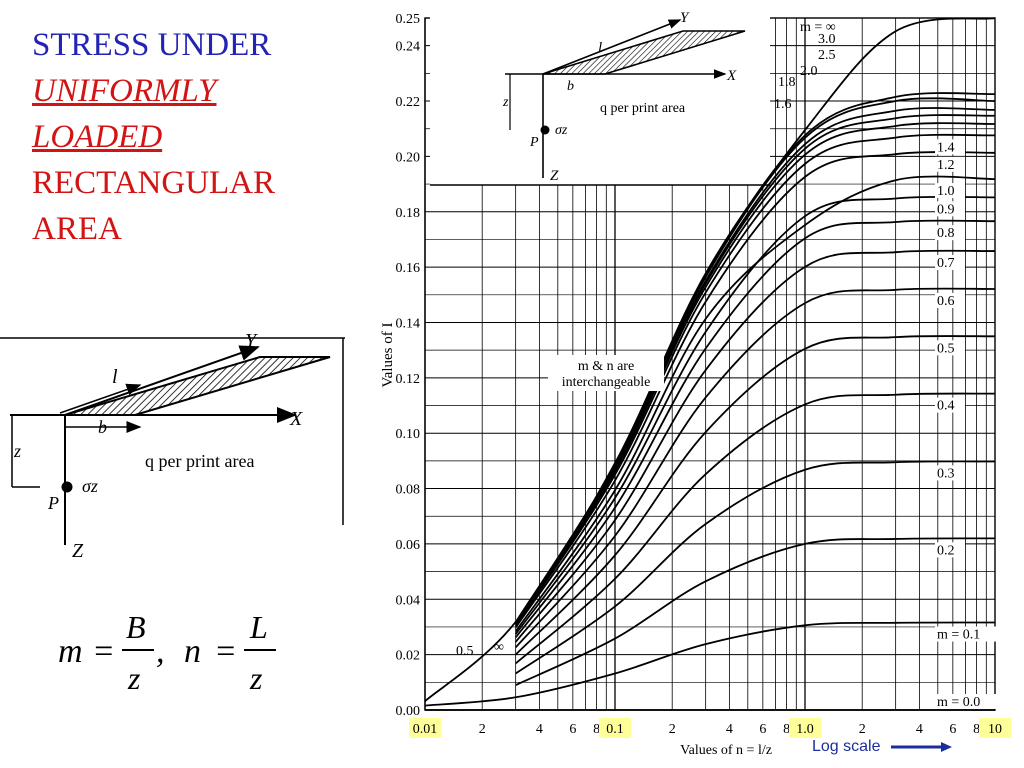 The width and height of the screenshot is (1024, 768). I want to click on x-tick-label: 0.1, so click(615, 729).